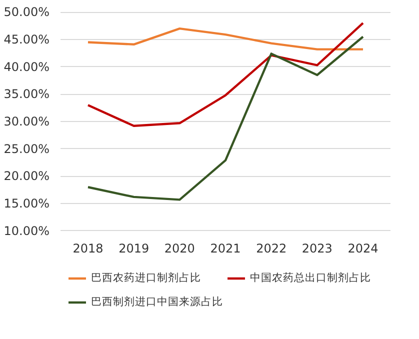 The width and height of the screenshot is (419, 339). I want to click on x-tick-label: 2021, so click(225, 249).